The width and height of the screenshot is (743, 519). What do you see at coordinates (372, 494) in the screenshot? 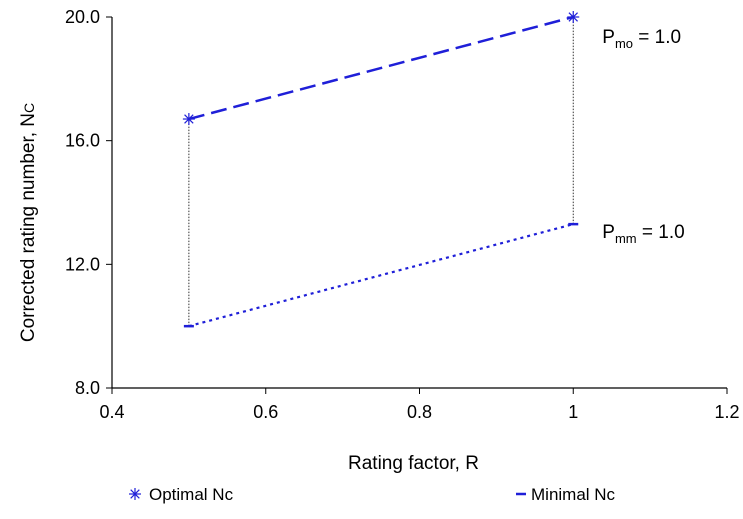
I see `legend: Optimal Nc Minimal Nc` at bounding box center [372, 494].